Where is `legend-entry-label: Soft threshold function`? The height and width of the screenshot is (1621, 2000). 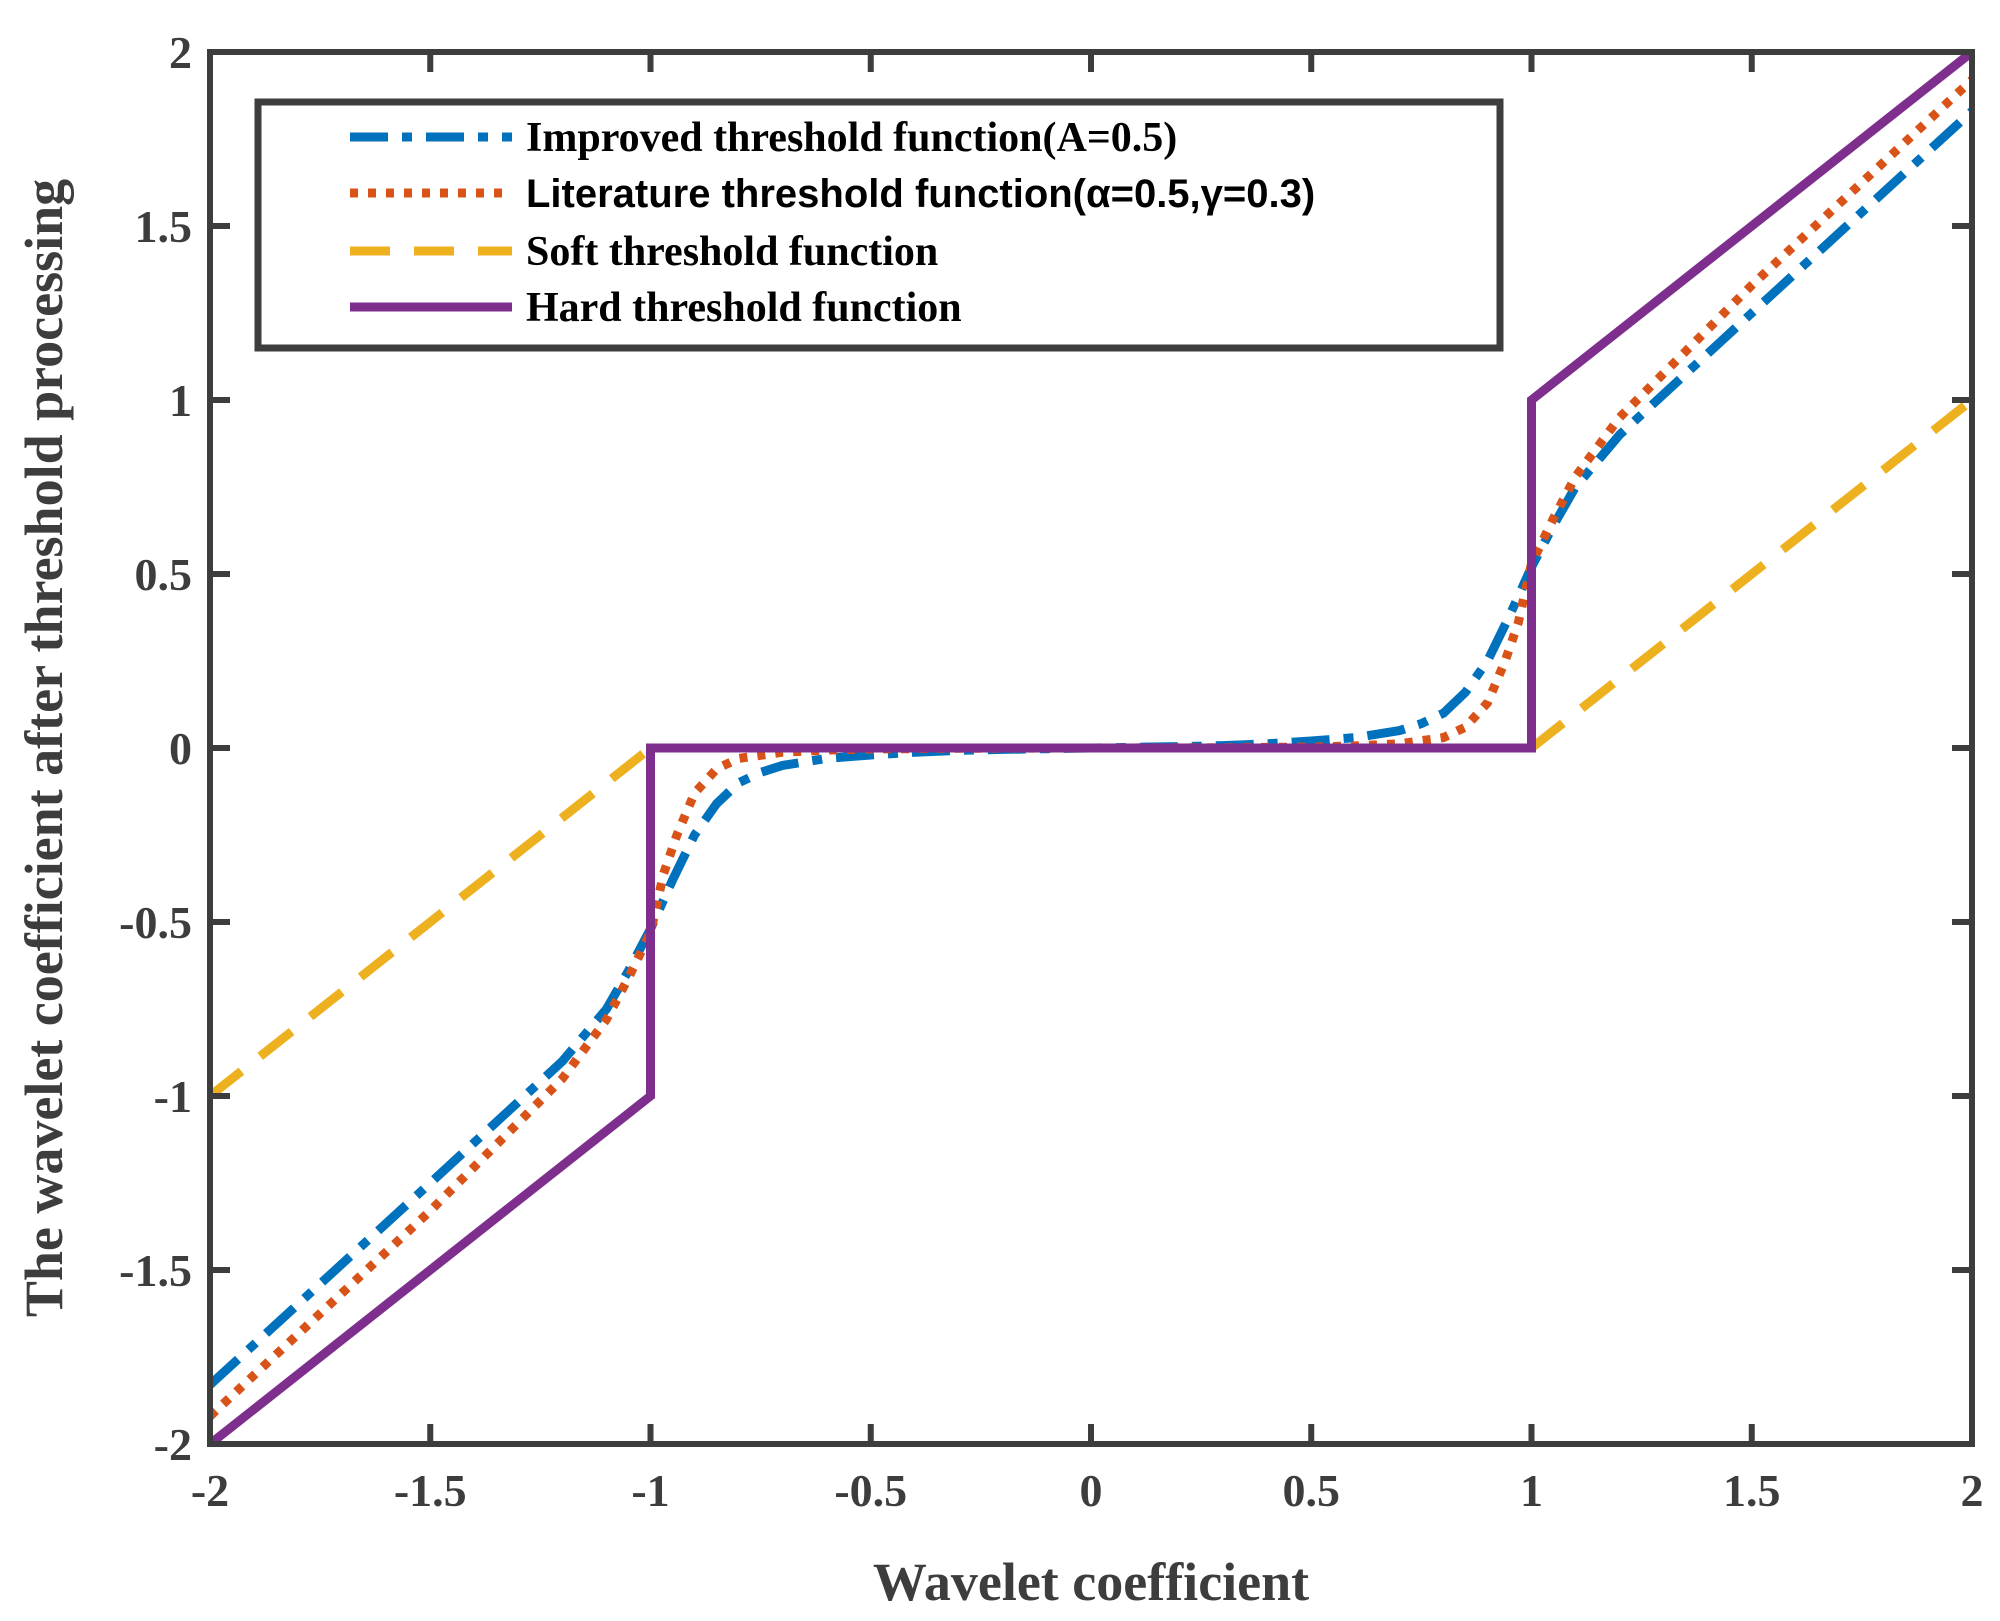
legend-entry-label: Soft threshold function is located at coordinates (732, 252).